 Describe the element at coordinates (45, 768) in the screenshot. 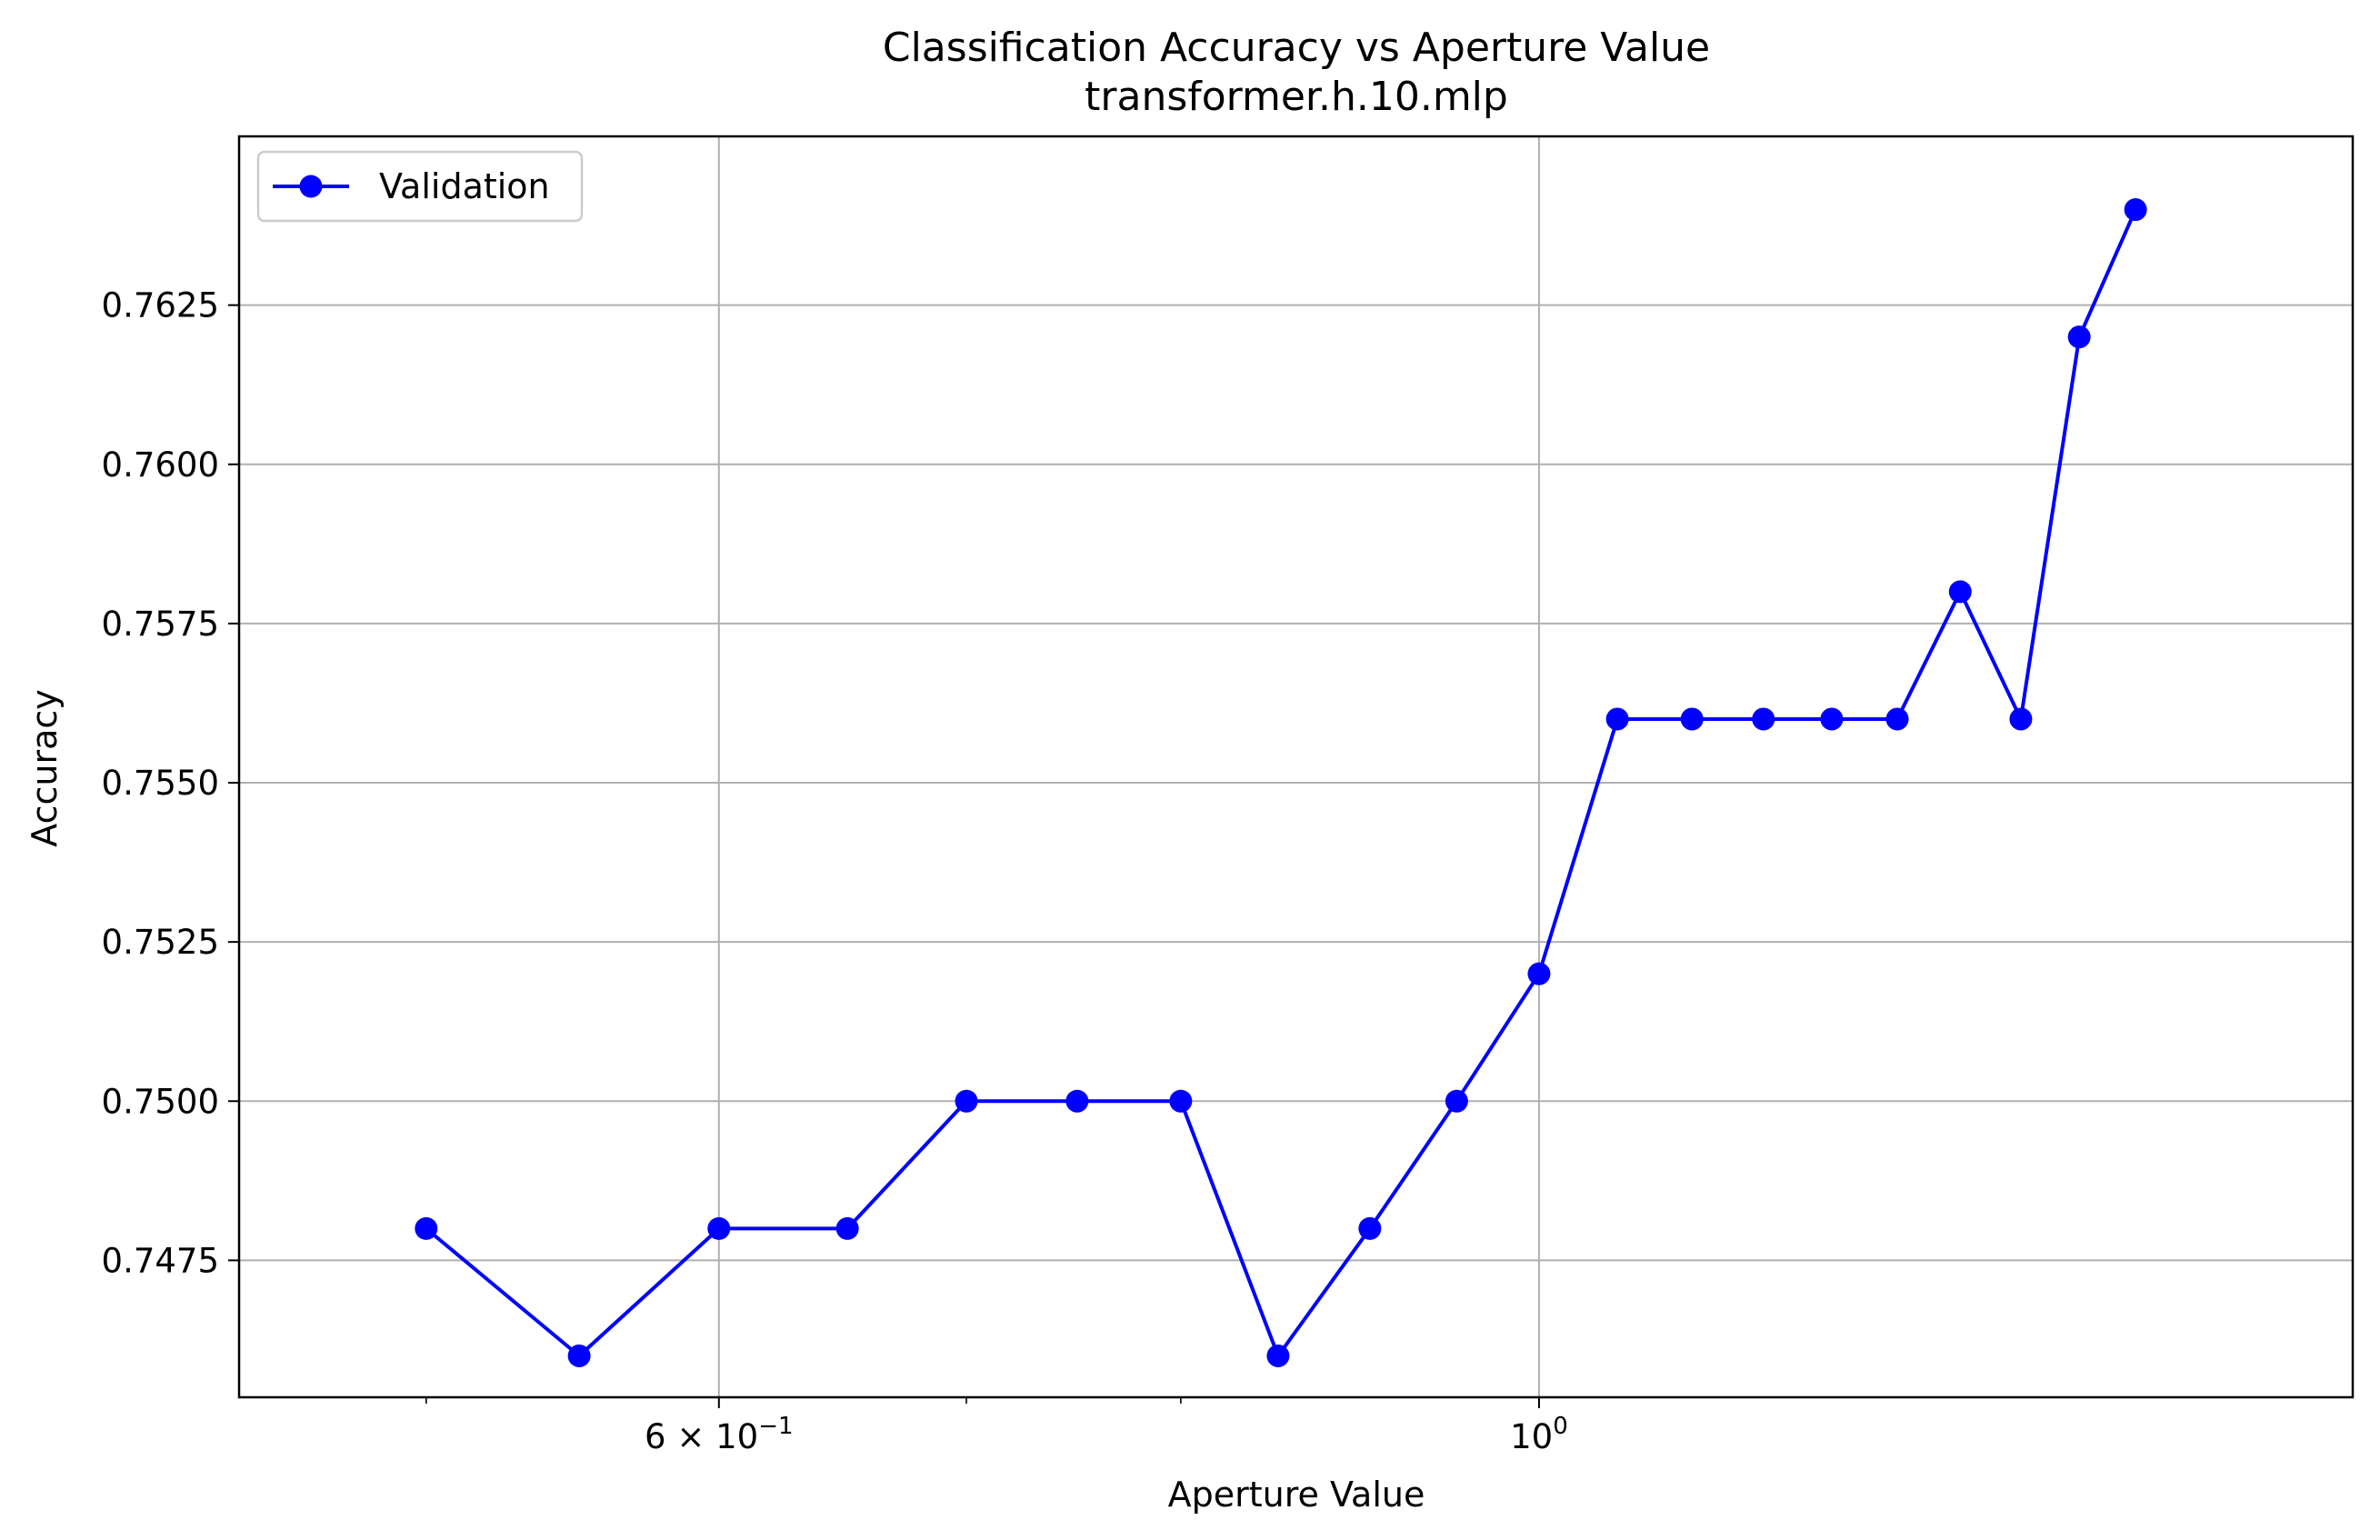

I see `y-axis-label: Accuracy` at that location.